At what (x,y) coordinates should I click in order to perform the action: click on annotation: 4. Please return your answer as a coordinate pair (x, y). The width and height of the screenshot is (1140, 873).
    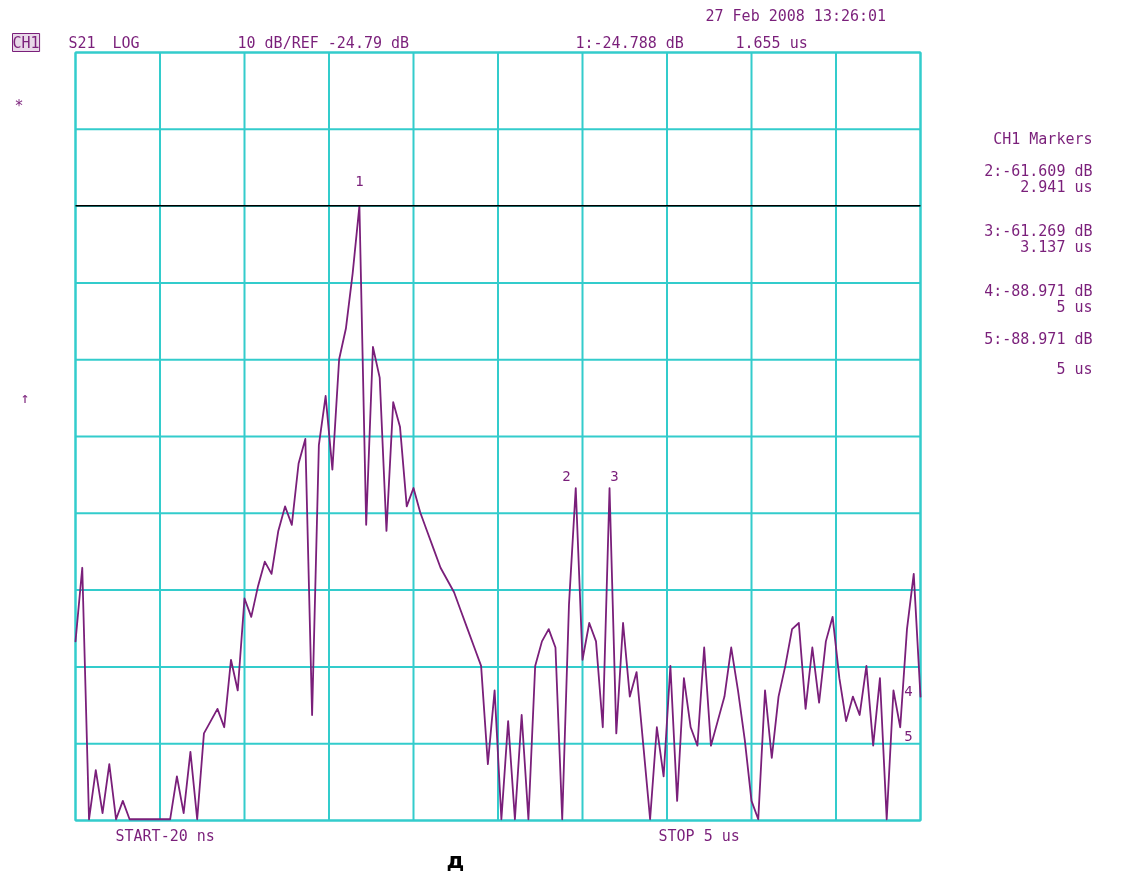
    Looking at the image, I should click on (908, 690).